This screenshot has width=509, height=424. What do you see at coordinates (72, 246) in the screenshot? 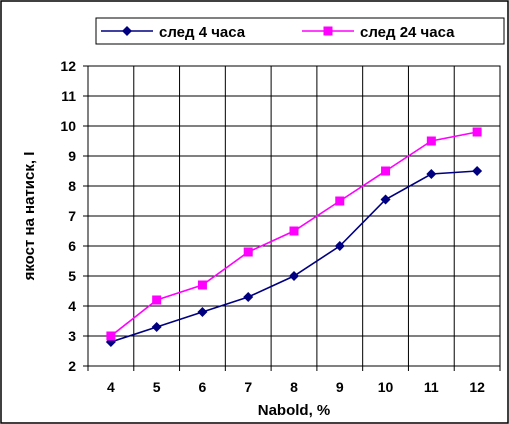
I see `y-tick-label: 6` at bounding box center [72, 246].